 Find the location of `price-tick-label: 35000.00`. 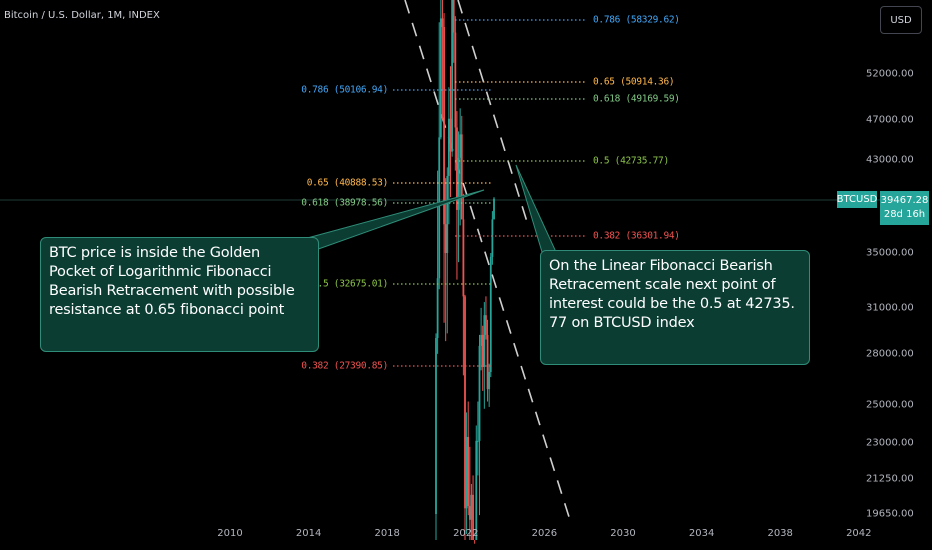

price-tick-label: 35000.00 is located at coordinates (890, 253).